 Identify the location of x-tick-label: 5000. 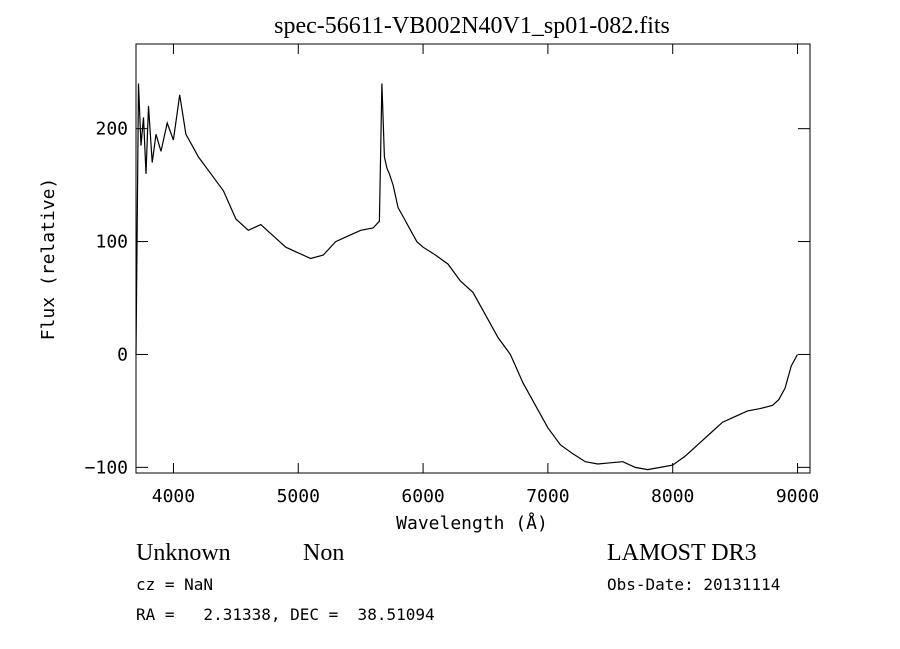
(298, 496).